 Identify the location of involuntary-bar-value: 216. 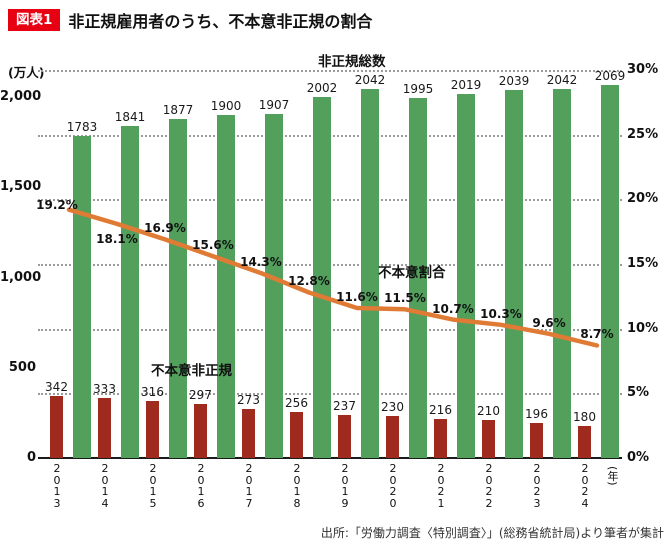
(440, 410).